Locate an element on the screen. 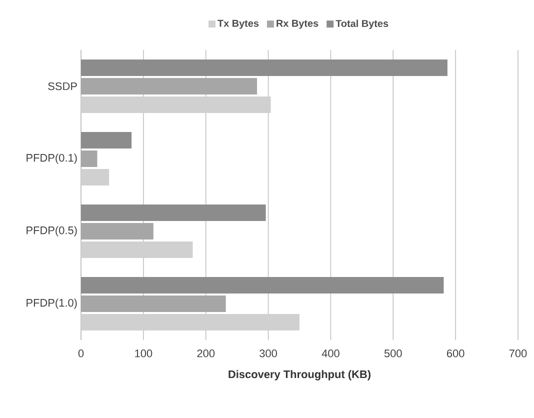  x-tick-label: 0 is located at coordinates (81, 354).